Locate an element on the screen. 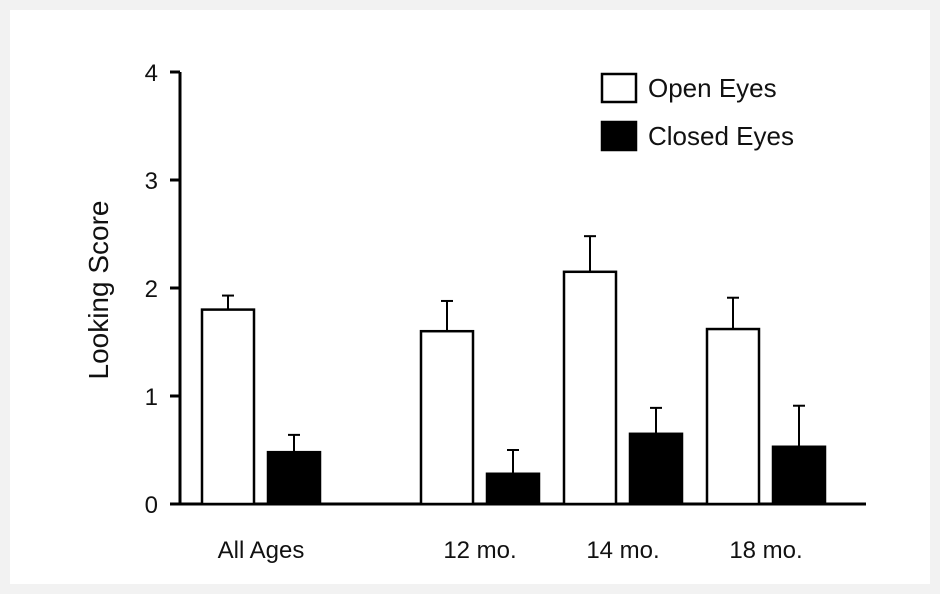  x-category-label: 18 mo. is located at coordinates (765, 550).